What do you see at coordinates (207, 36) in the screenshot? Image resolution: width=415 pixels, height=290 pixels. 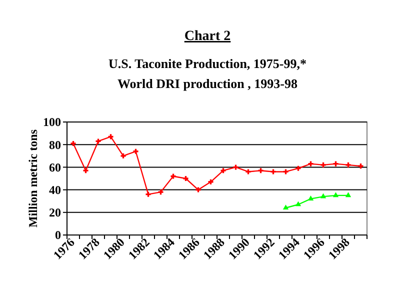 I see `chart-title: Chart 2` at bounding box center [207, 36].